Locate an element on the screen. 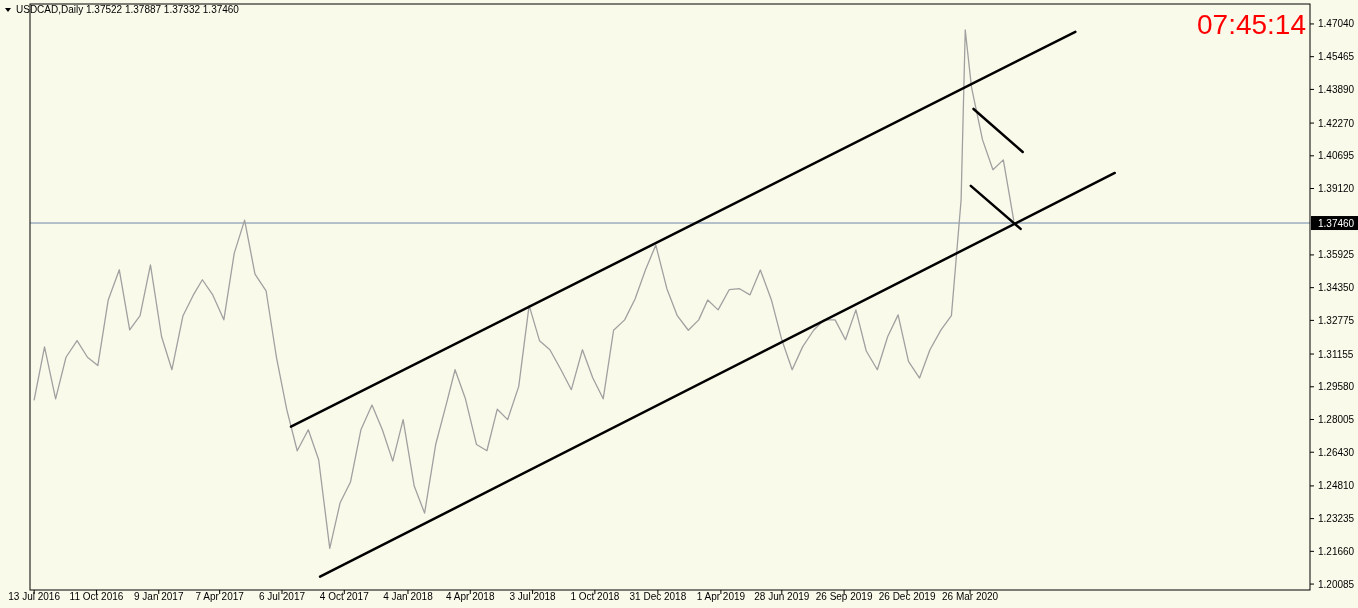  y-tick-label: 1.21660 is located at coordinates (1336, 551).